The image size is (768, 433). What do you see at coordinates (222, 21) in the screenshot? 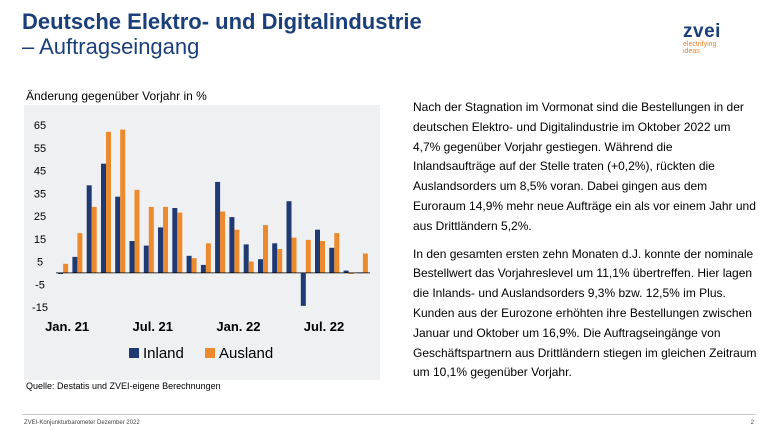
I see `slide-title: Deutsche Elektro- und Digitalindustrie` at bounding box center [222, 21].